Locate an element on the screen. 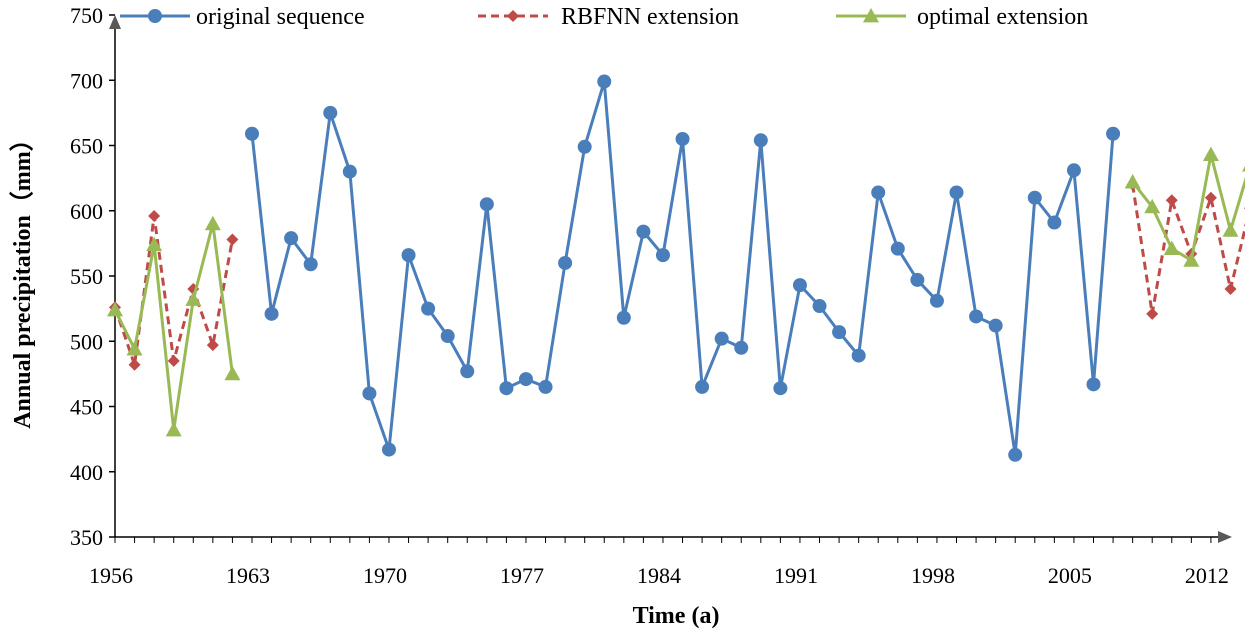  y-tick-label: 500 is located at coordinates (86, 341).